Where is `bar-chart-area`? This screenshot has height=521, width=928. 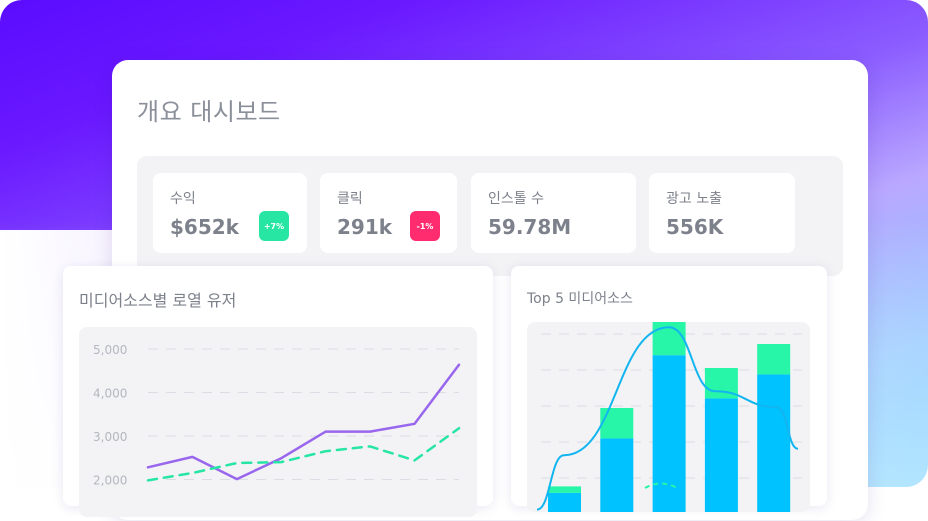 bar-chart-area is located at coordinates (668, 417).